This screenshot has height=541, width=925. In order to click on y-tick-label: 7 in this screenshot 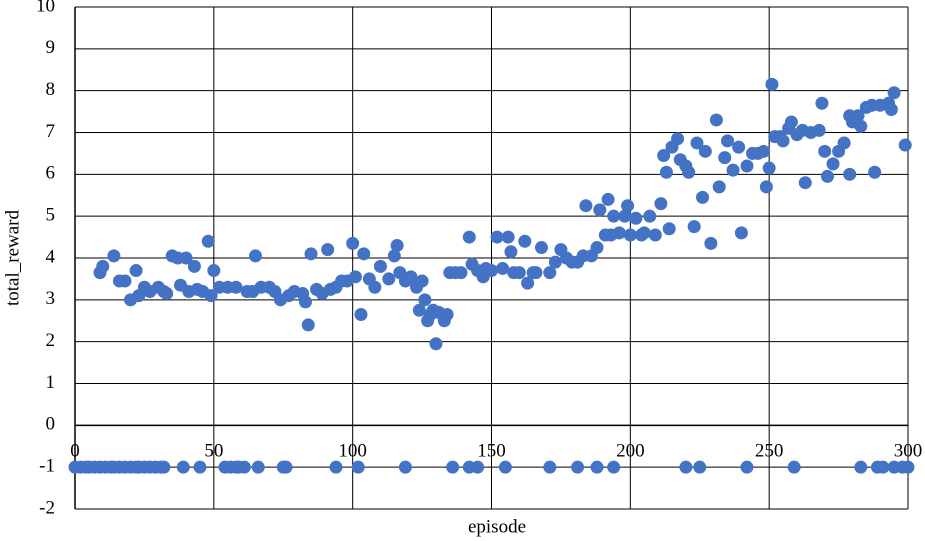, I will do `click(51, 131)`.